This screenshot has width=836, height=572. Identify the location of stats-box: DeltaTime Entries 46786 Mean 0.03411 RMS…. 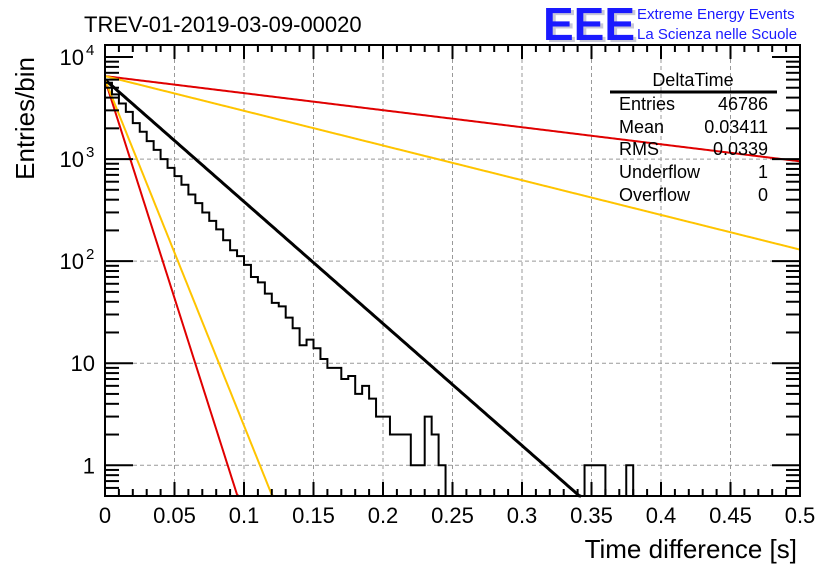
(693, 137).